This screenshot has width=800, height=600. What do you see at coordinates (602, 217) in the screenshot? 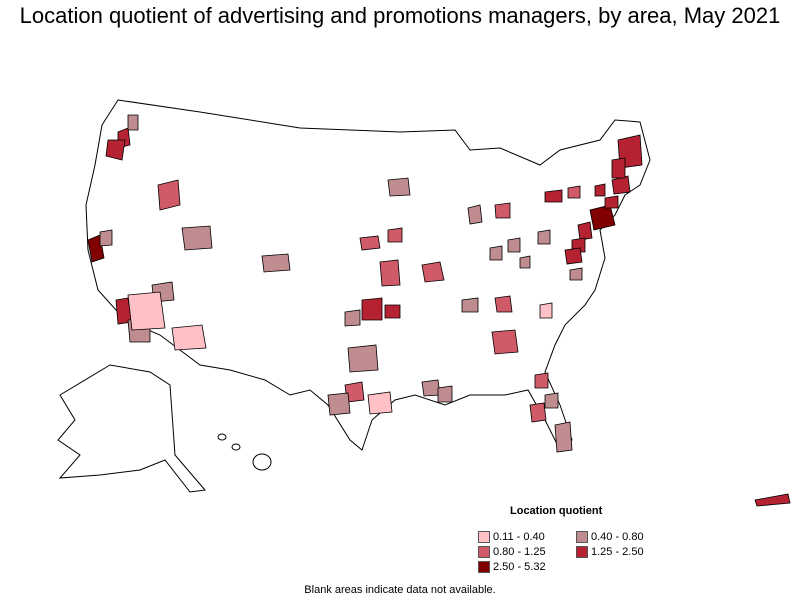
I see `area-new-york` at bounding box center [602, 217].